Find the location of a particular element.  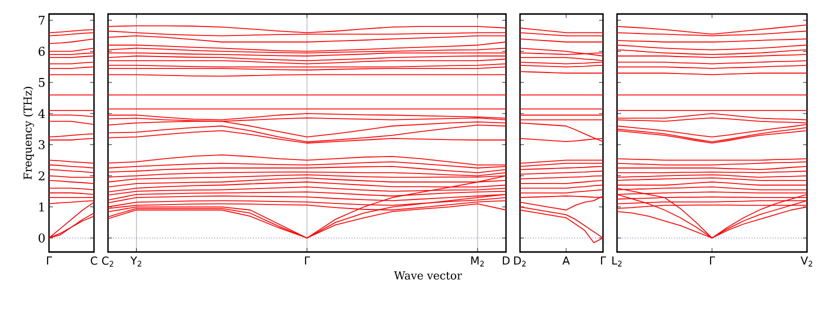

x-tick-label: C is located at coordinates (94, 260).